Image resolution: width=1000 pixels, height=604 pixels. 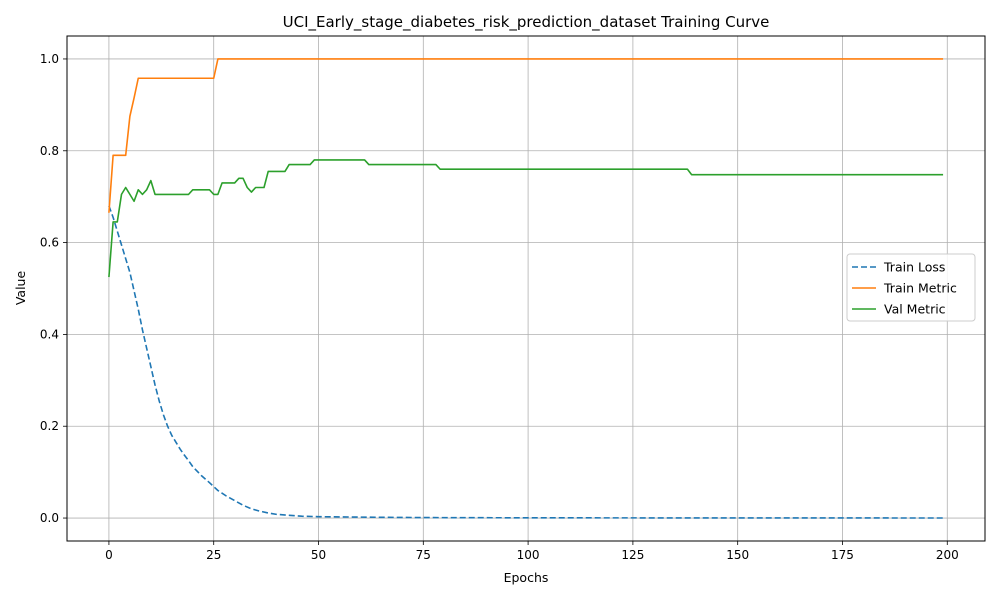 What do you see at coordinates (109, 555) in the screenshot?
I see `x-tick-label: 0` at bounding box center [109, 555].